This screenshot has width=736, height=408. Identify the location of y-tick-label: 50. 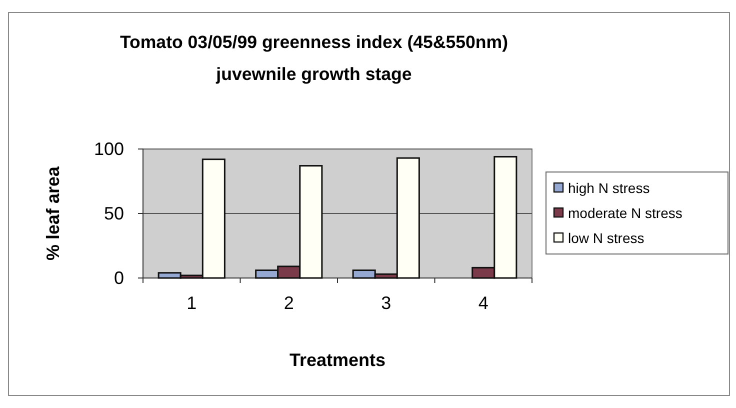
(114, 213).